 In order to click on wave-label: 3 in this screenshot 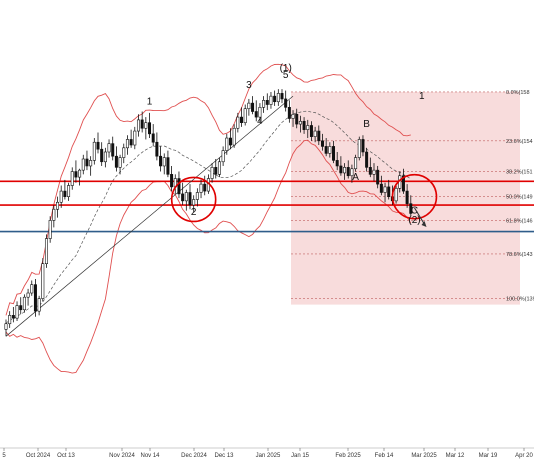, I will do `click(249, 85)`.